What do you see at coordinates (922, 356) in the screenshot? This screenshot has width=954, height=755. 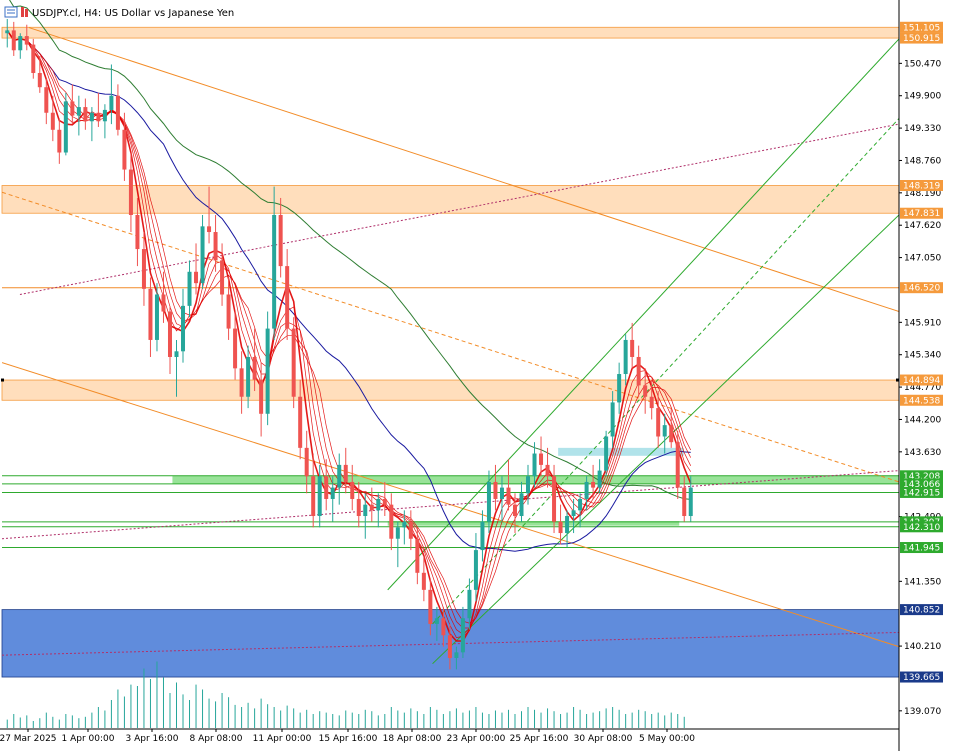 I see `price-tick-label: 145.340` at bounding box center [922, 356].